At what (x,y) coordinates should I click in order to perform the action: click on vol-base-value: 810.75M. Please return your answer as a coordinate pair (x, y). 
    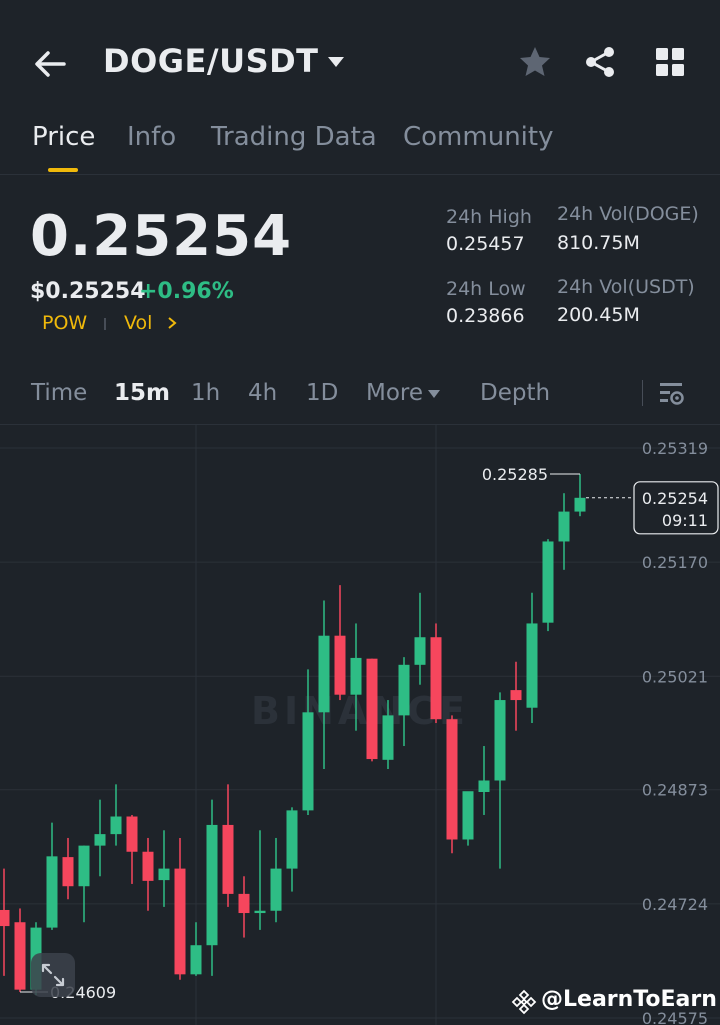
    Looking at the image, I should click on (598, 243).